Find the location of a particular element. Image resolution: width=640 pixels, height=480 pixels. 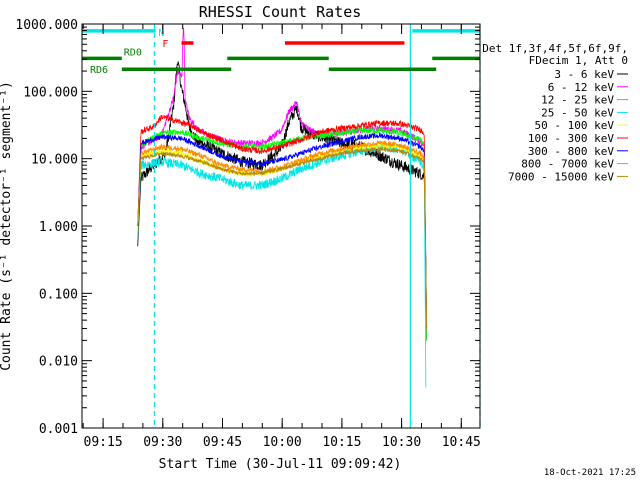

legend-label: 3 - 6 keV is located at coordinates (584, 74).